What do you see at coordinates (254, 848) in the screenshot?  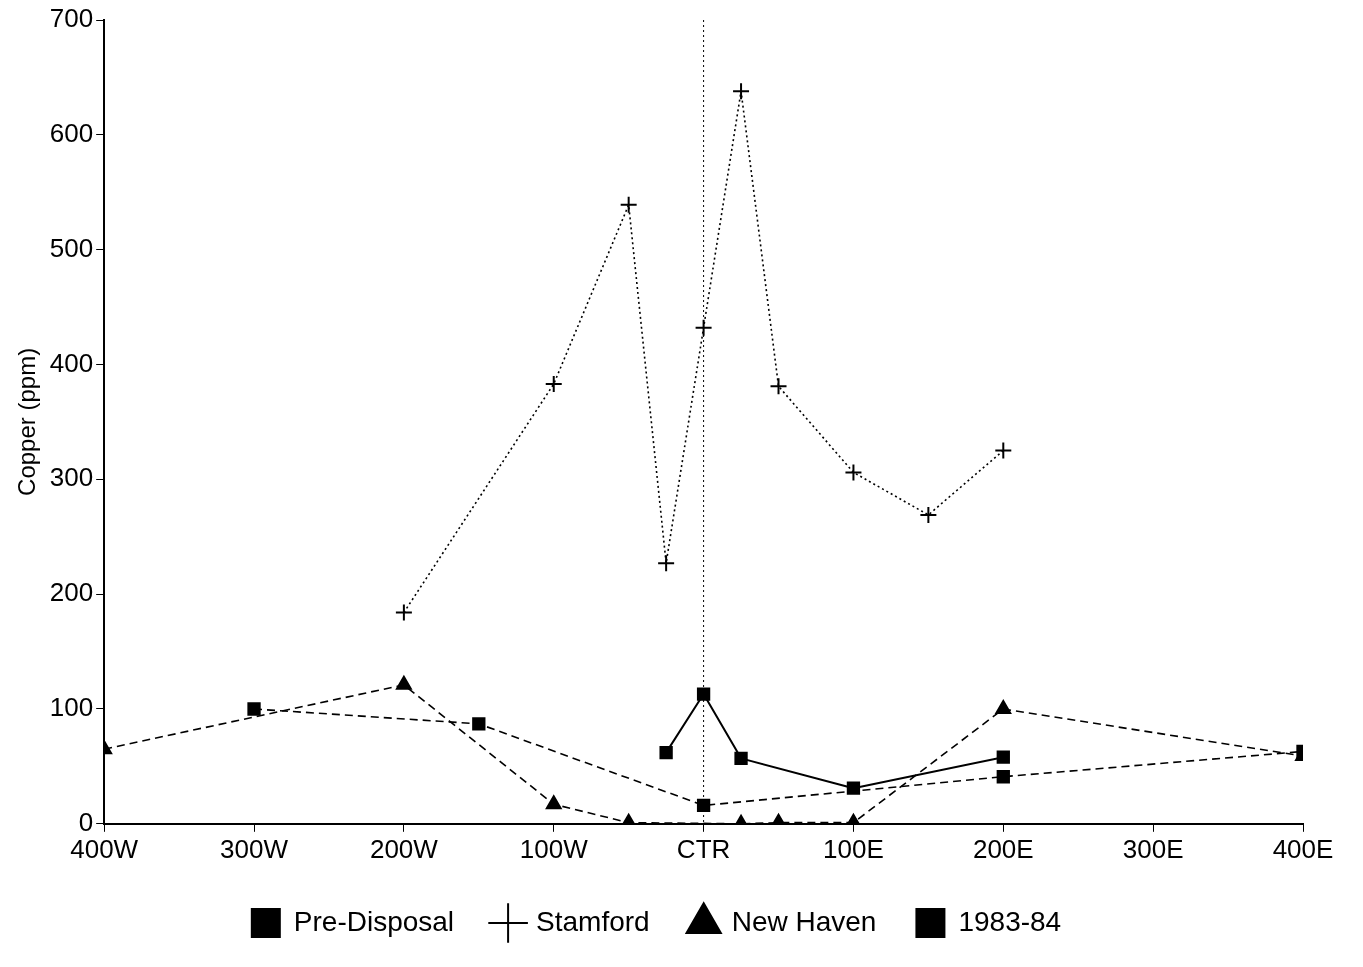 I see `x-tick-label: 300W` at bounding box center [254, 848].